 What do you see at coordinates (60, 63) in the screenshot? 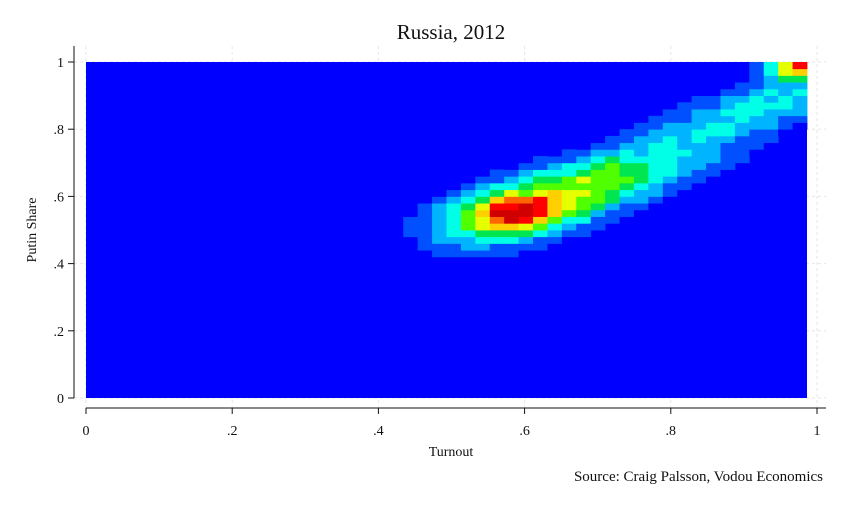
I see `y-tick-label: 1` at bounding box center [60, 63].